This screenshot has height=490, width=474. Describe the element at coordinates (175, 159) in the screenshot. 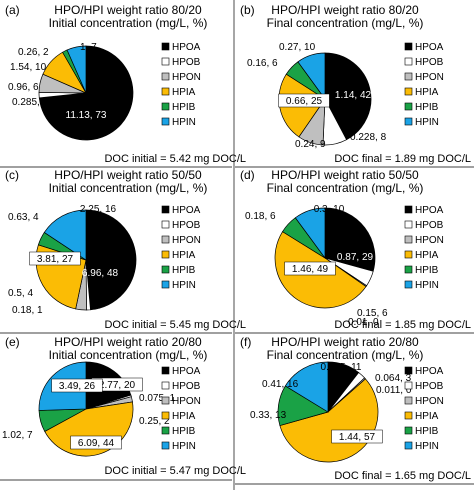

I see `doc-text: DOC initial = 5.42 mg DOC/L` at that location.